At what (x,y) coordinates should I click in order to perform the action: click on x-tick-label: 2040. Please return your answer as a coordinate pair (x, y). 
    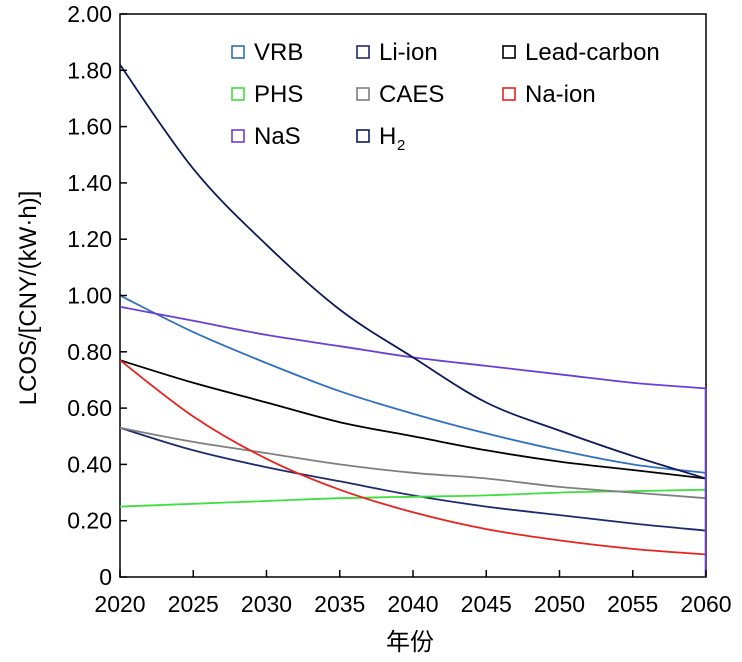
    Looking at the image, I should click on (412, 604).